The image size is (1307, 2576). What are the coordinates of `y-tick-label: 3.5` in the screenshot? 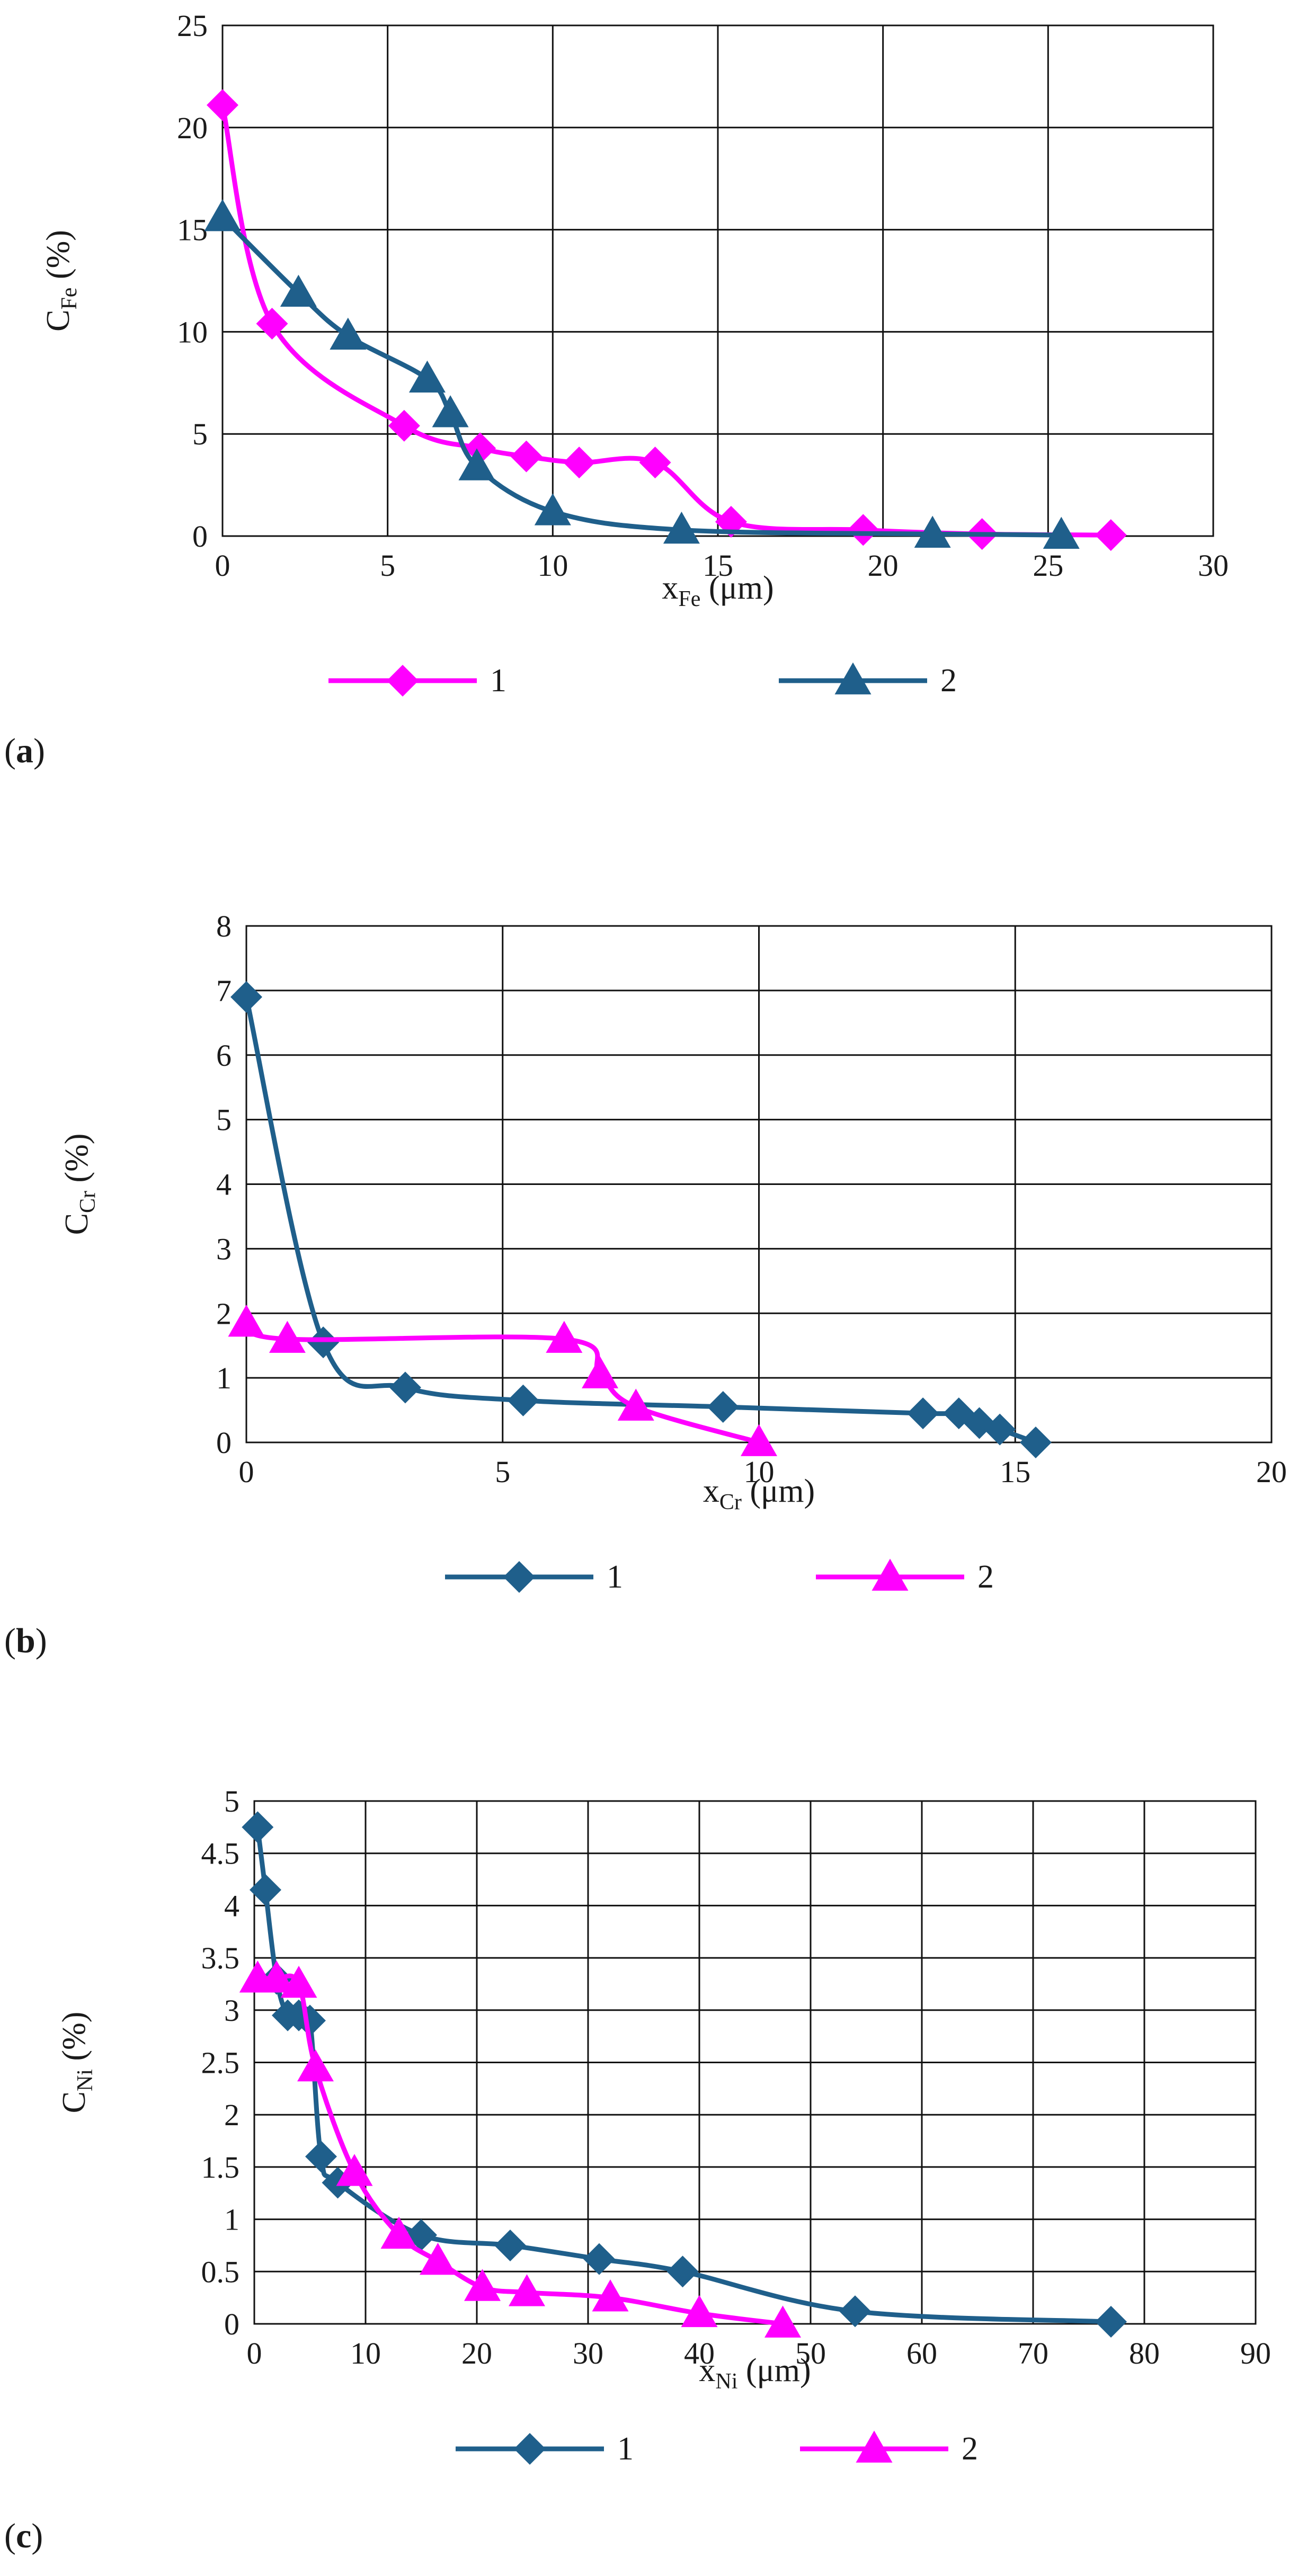 It's located at (220, 1958).